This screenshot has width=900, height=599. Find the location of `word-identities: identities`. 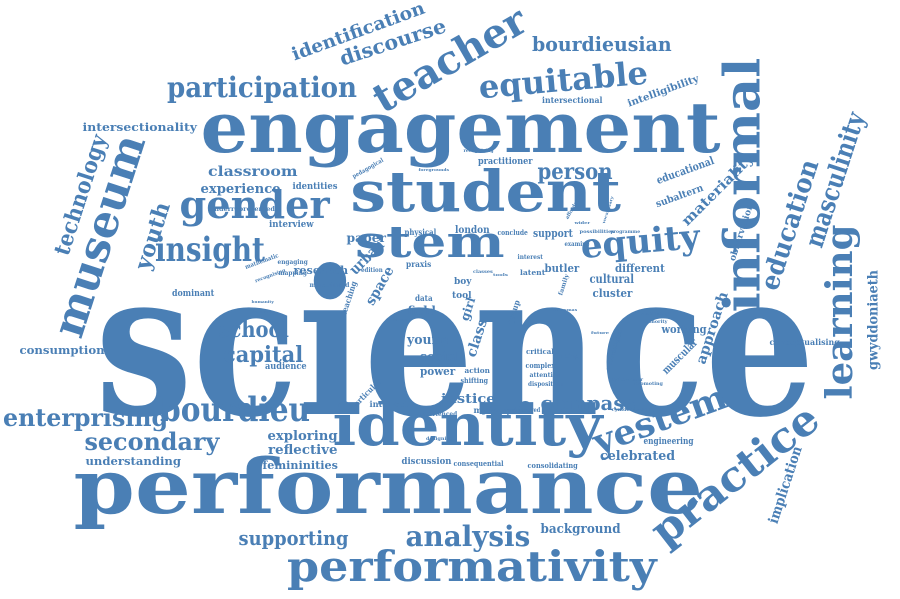

word-identities: identities is located at coordinates (315, 186).